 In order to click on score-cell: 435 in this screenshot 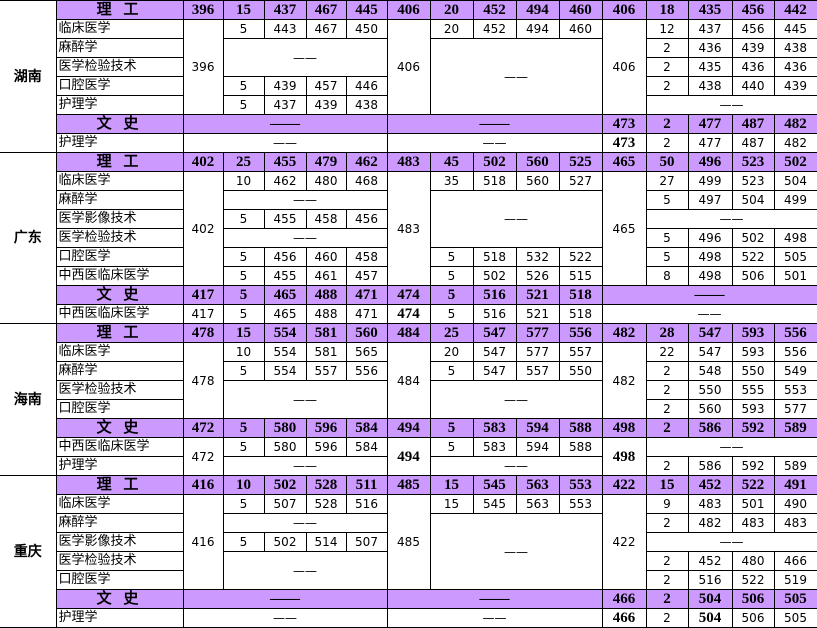, I will do `click(710, 10)`.